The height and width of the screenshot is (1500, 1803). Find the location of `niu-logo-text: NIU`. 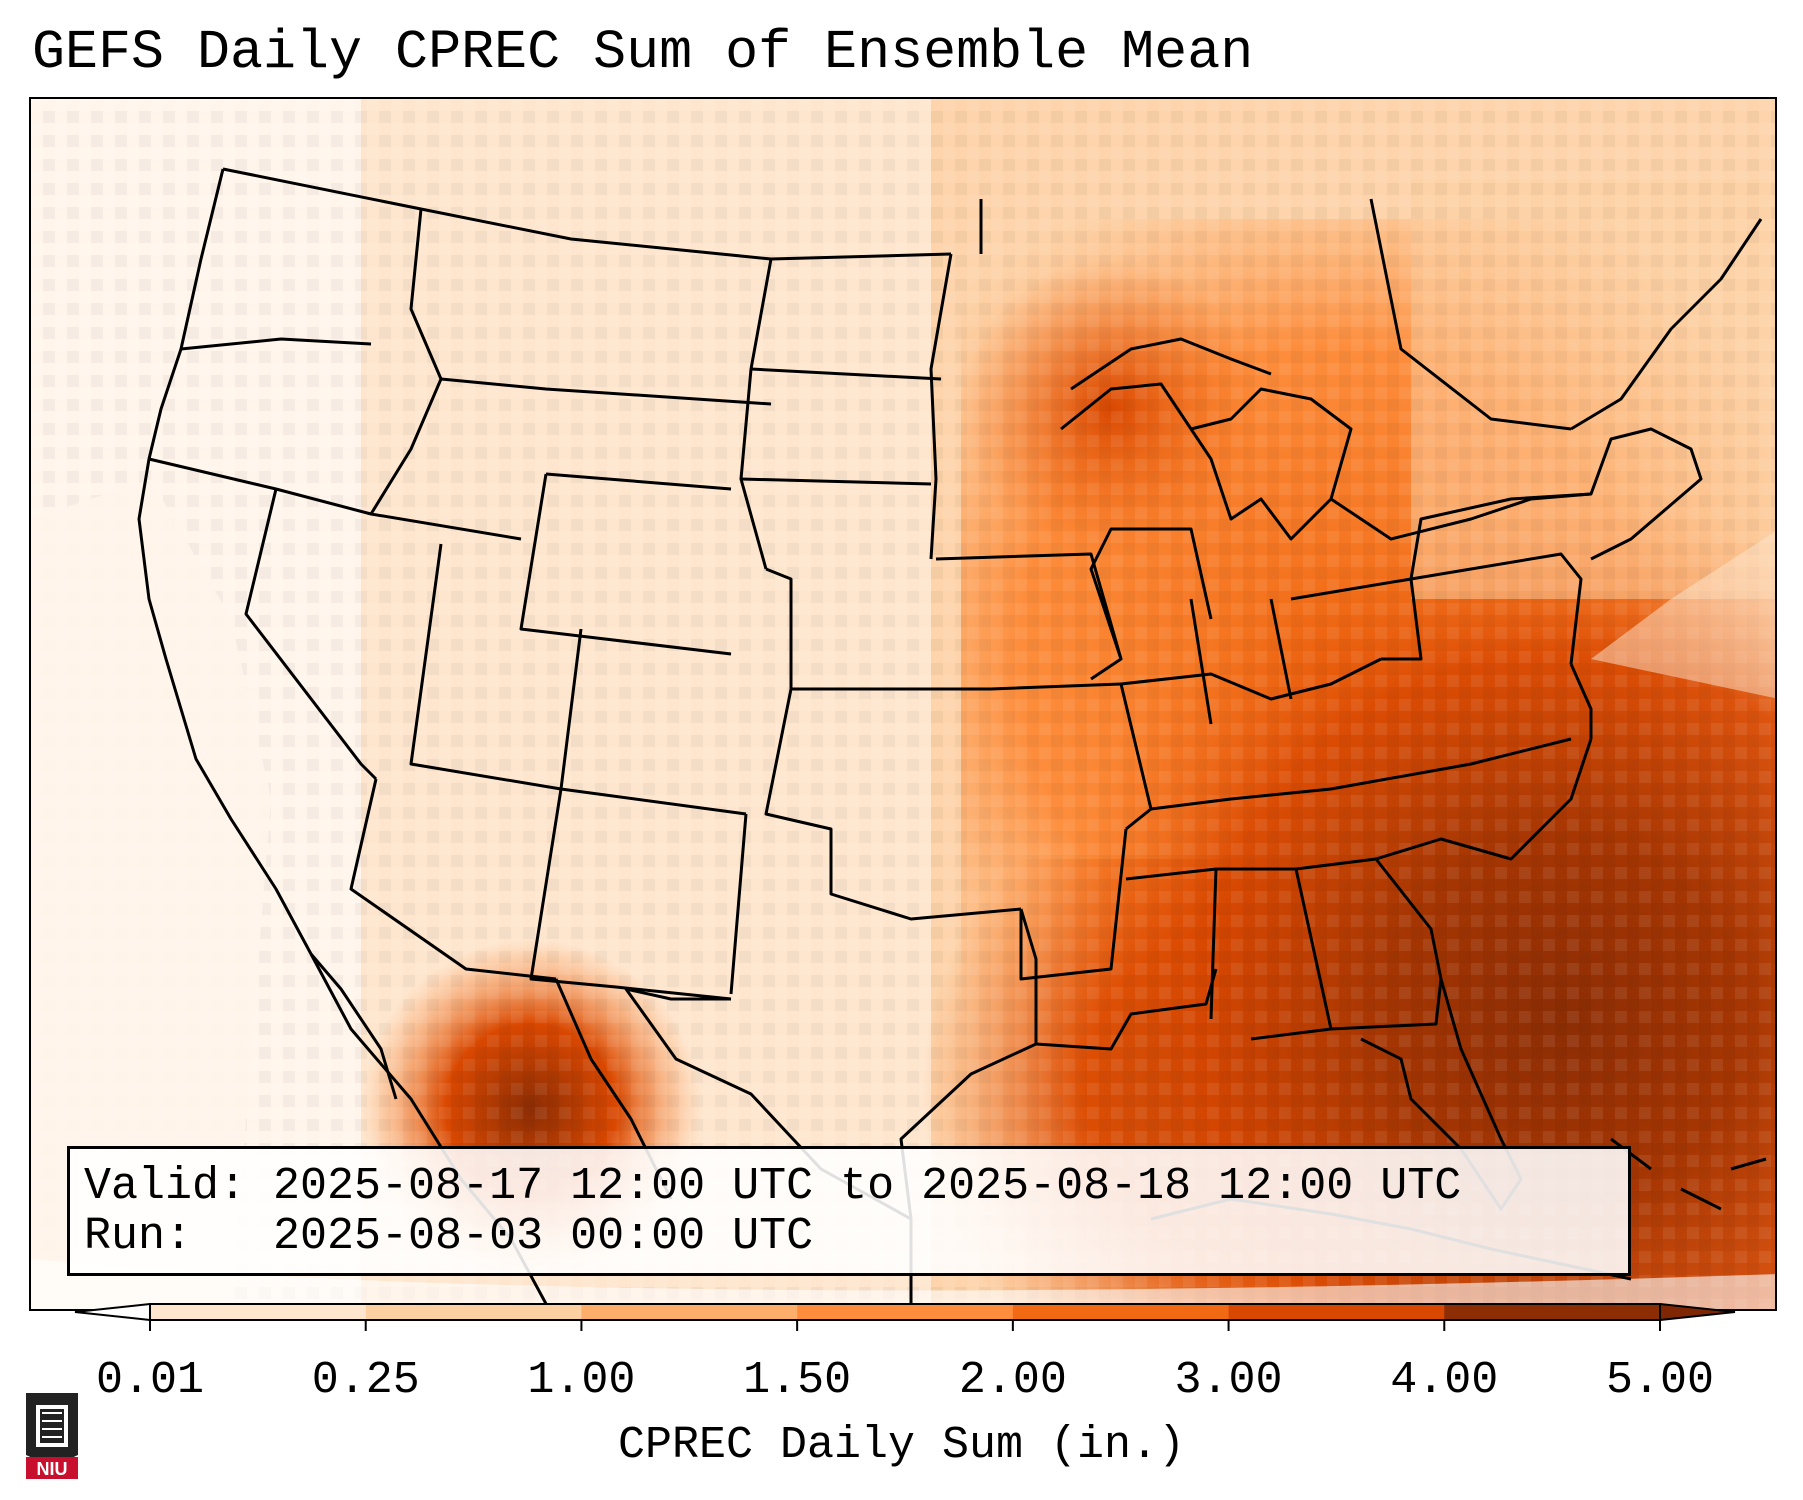

niu-logo-text: NIU is located at coordinates (52, 1469).